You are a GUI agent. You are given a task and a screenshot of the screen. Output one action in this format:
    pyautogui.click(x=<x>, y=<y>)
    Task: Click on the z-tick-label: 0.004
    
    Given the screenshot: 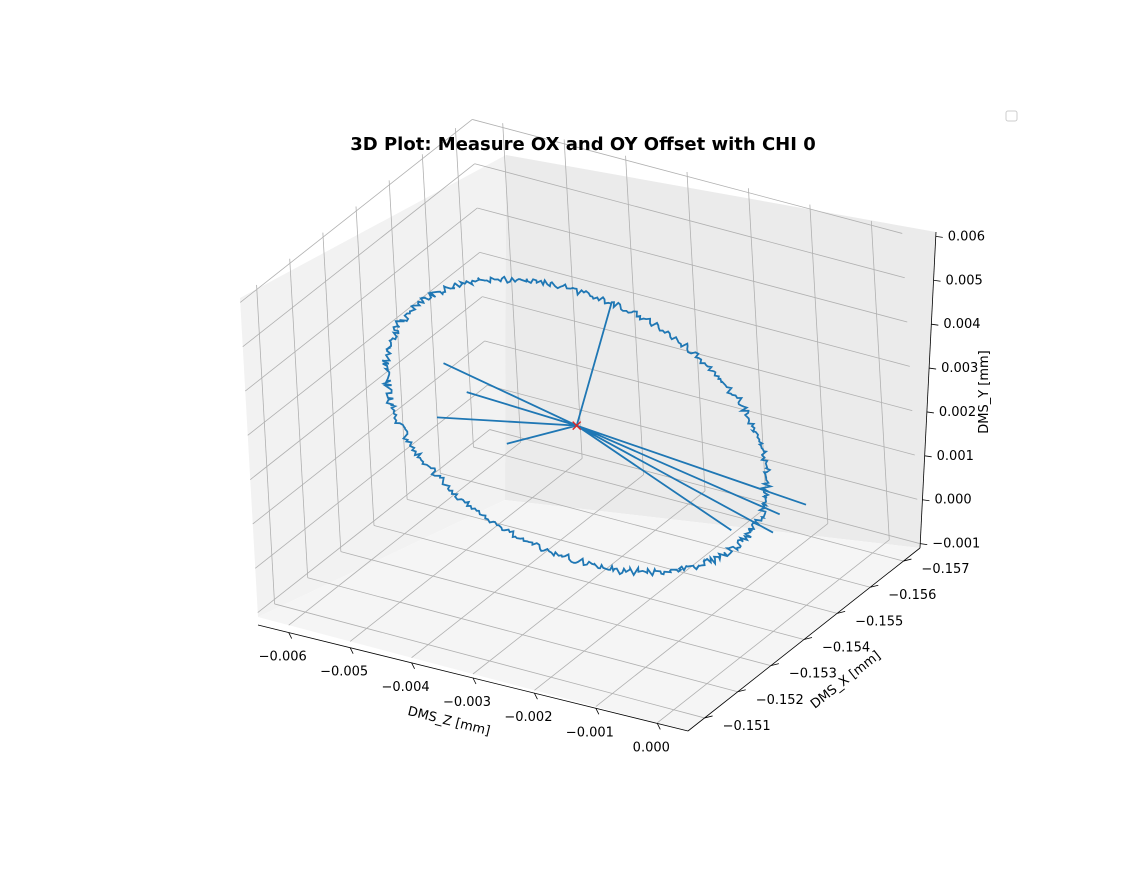 What is the action you would take?
    pyautogui.click(x=961, y=324)
    